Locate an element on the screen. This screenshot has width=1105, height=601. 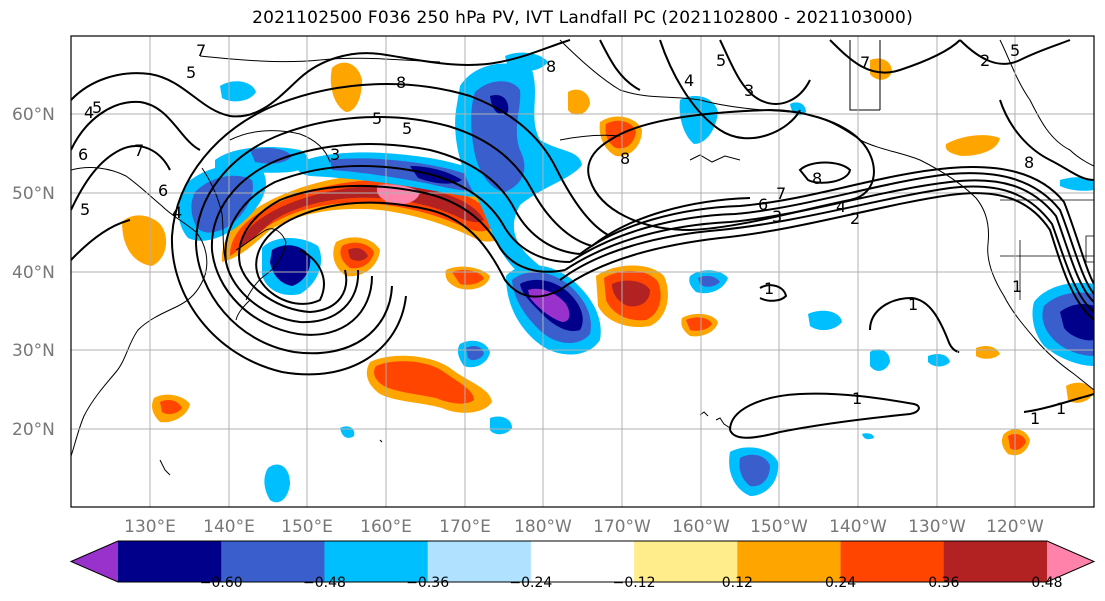
lat-label: 50°N is located at coordinates (33, 194).